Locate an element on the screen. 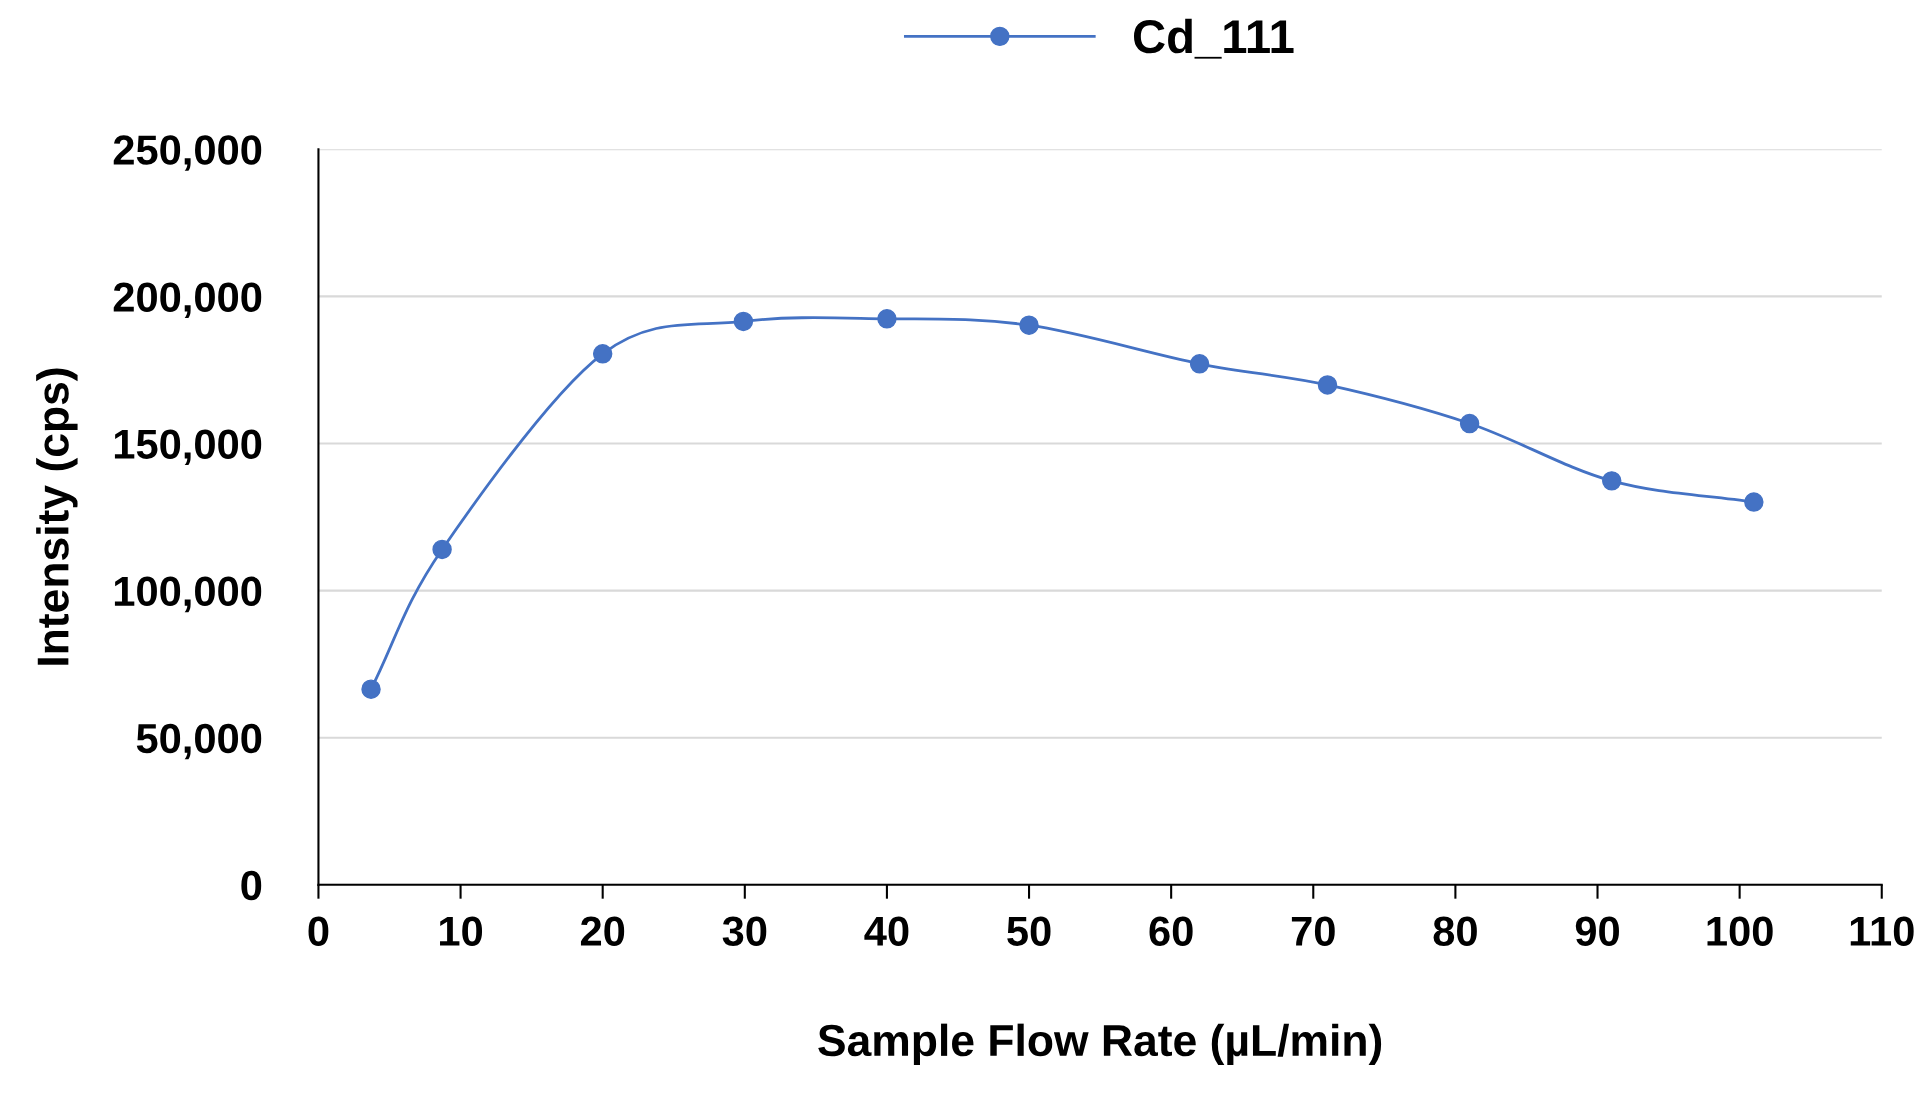 Image resolution: width=1930 pixels, height=1106 pixels. x-tick-label: 100 is located at coordinates (1740, 931).